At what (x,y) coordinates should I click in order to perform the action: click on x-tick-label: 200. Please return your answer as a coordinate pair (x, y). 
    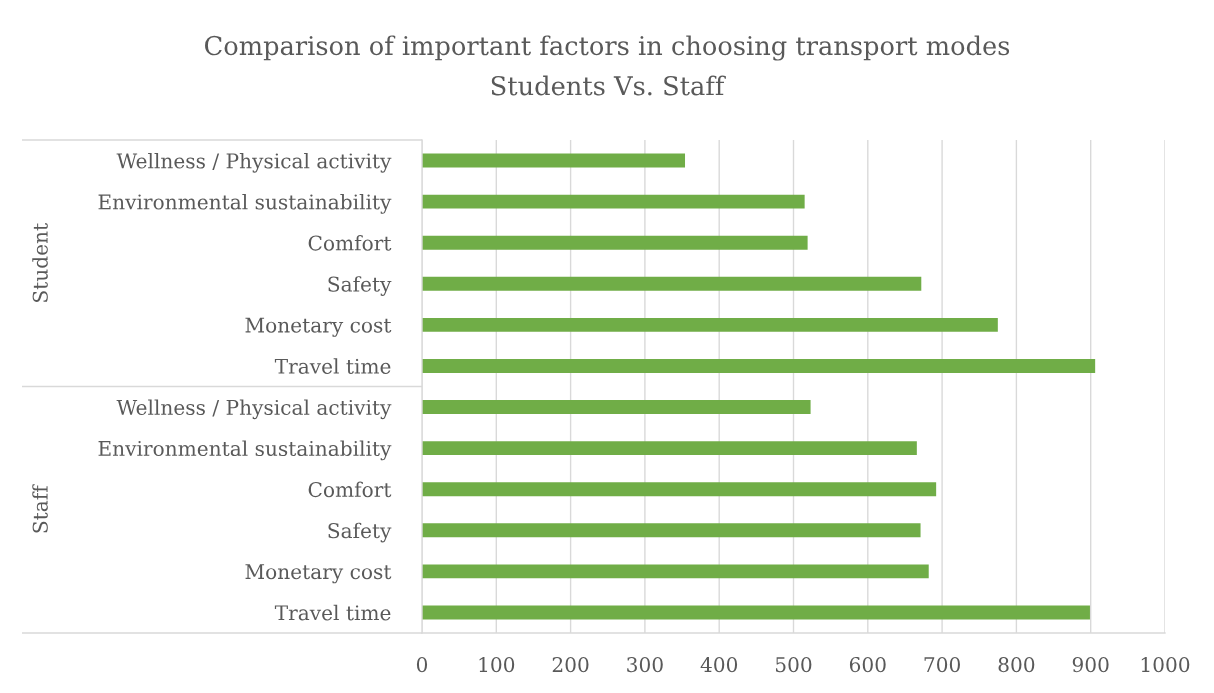
    Looking at the image, I should click on (570, 664).